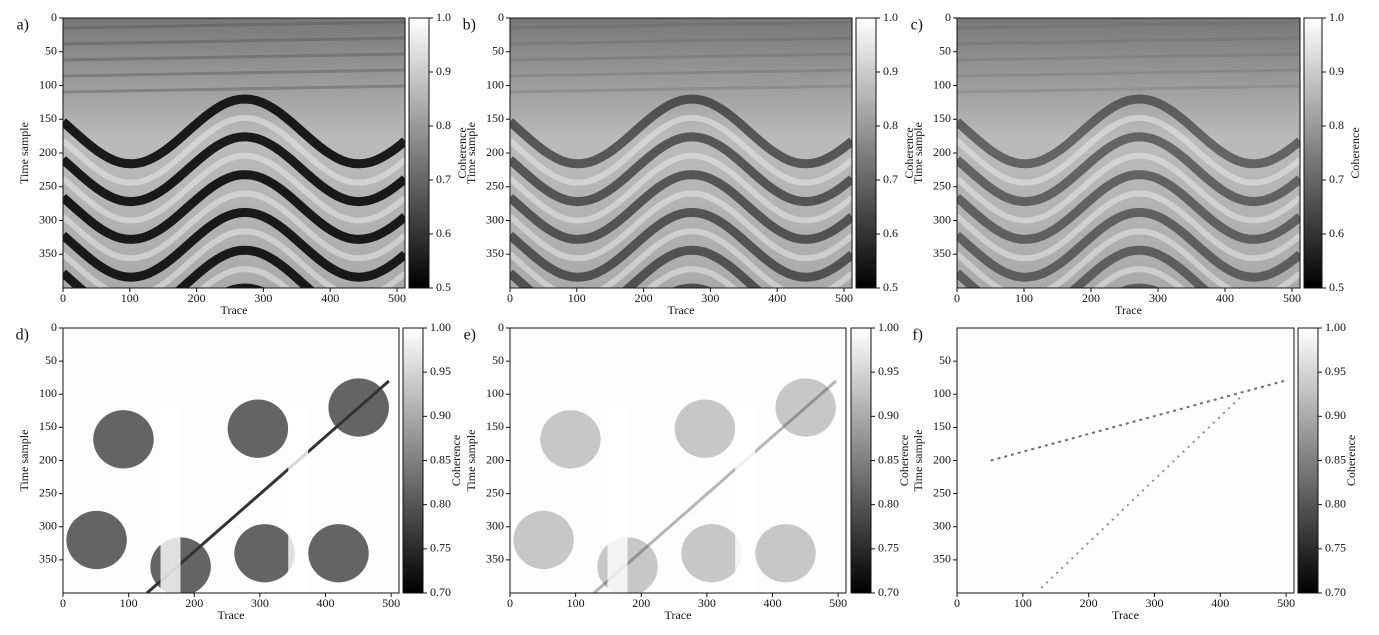 Image resolution: width=1379 pixels, height=635 pixels. I want to click on colorbar-tick-label: 0.80, so click(888, 503).